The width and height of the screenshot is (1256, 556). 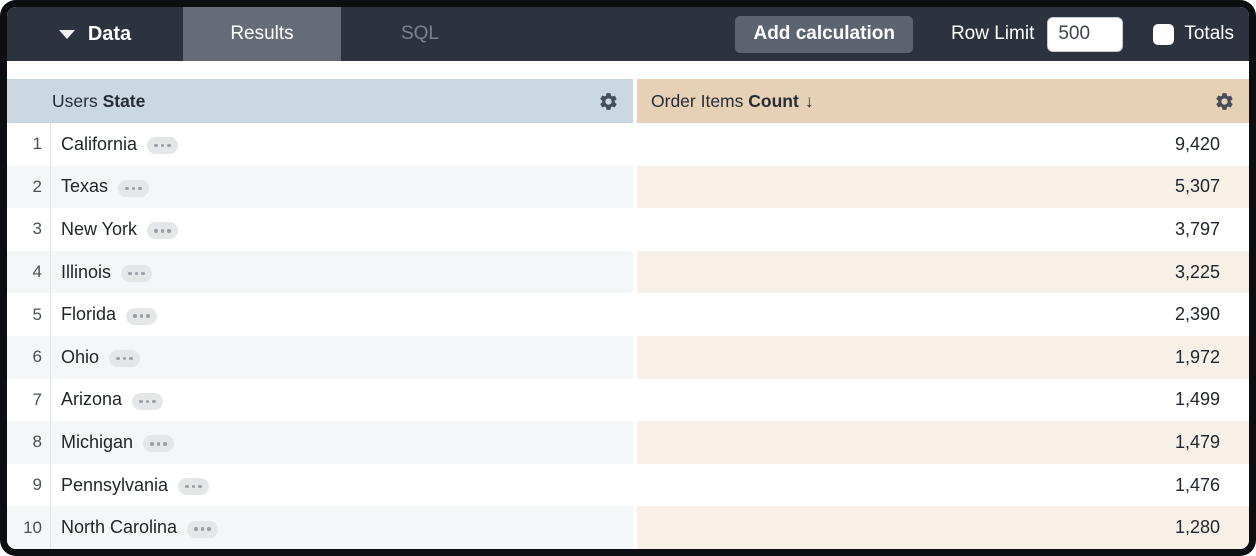 I want to click on row-number: 6, so click(x=29, y=357).